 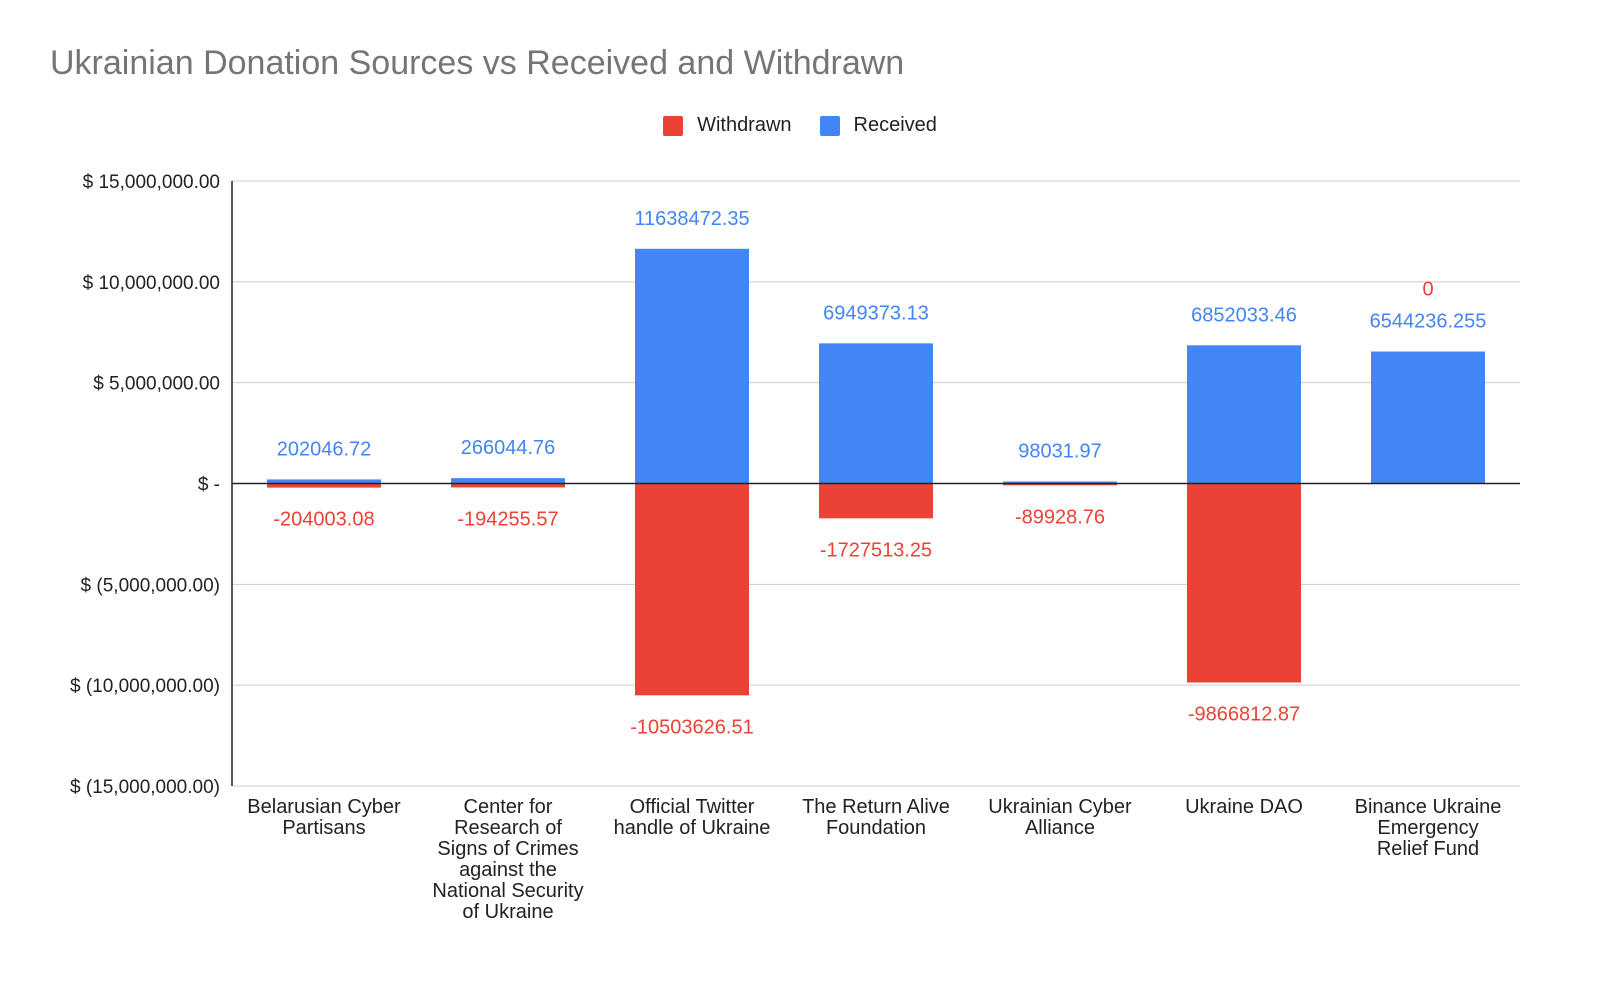 I want to click on data-label-received: 6544236.255, so click(x=1428, y=322).